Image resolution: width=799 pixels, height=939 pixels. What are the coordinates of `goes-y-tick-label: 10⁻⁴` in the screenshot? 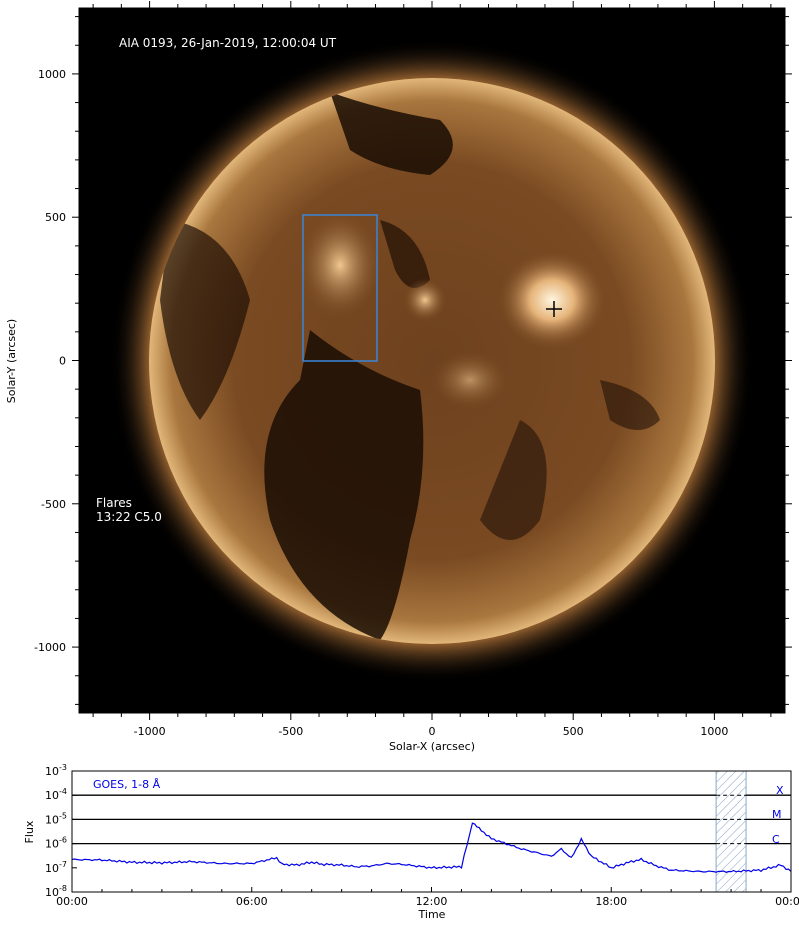 It's located at (56, 794).